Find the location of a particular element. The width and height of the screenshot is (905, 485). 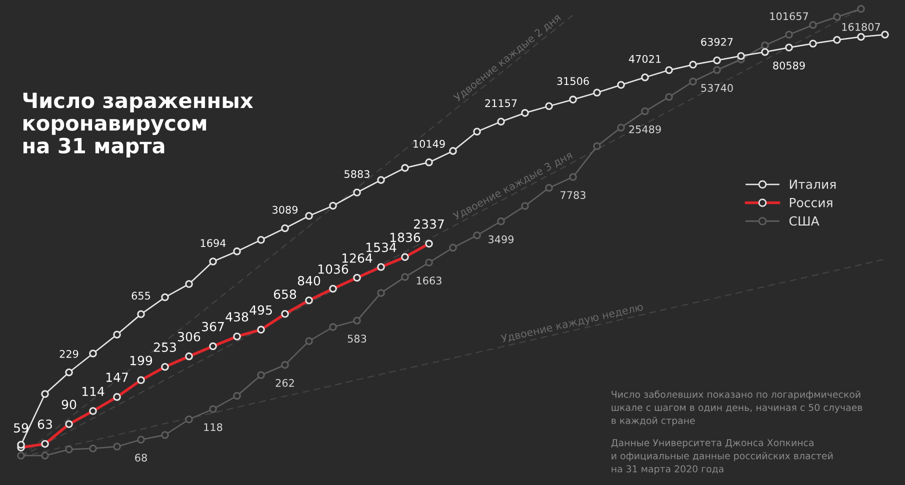

data-label: 68 is located at coordinates (141, 458).